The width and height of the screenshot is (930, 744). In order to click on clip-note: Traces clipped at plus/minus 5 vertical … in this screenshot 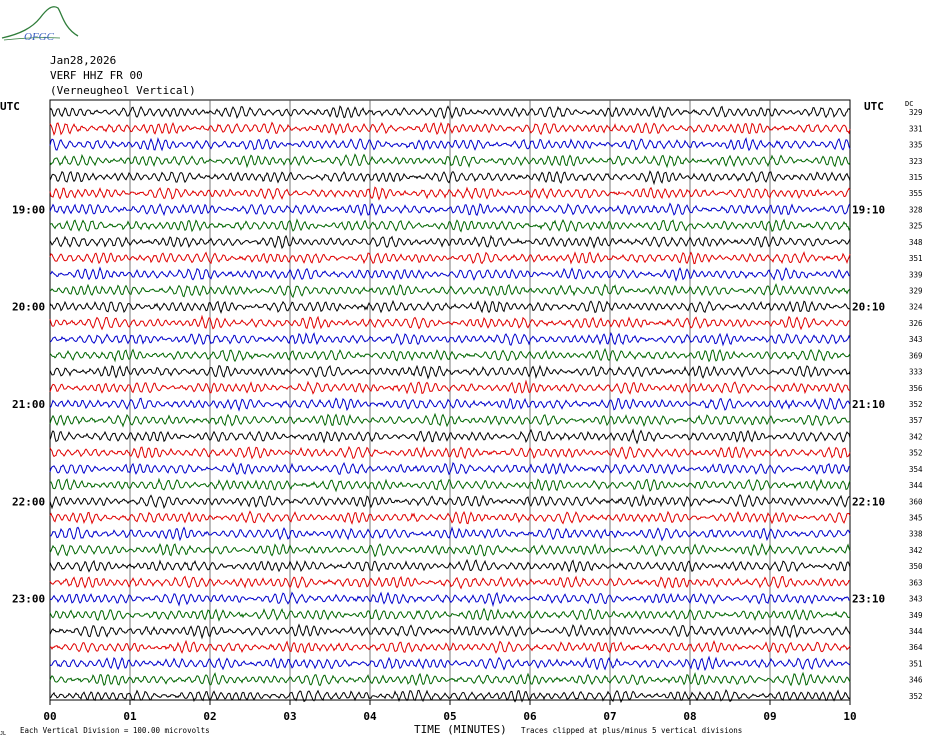, I will do `click(631, 730)`.